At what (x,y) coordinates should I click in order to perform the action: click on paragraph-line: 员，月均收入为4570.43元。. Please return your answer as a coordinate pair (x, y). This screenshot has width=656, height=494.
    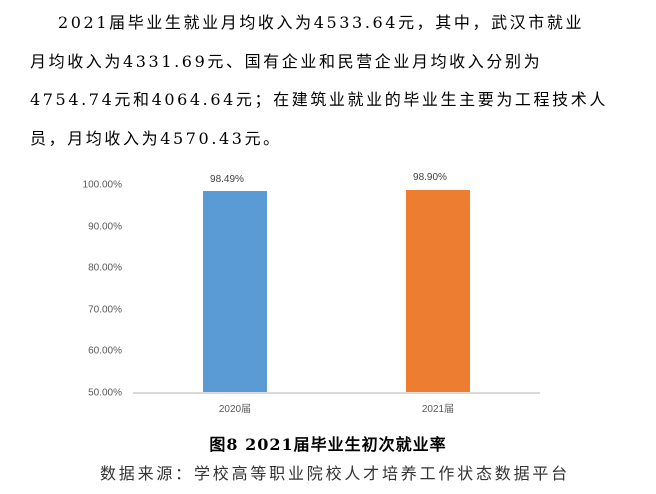
    Looking at the image, I should click on (156, 138).